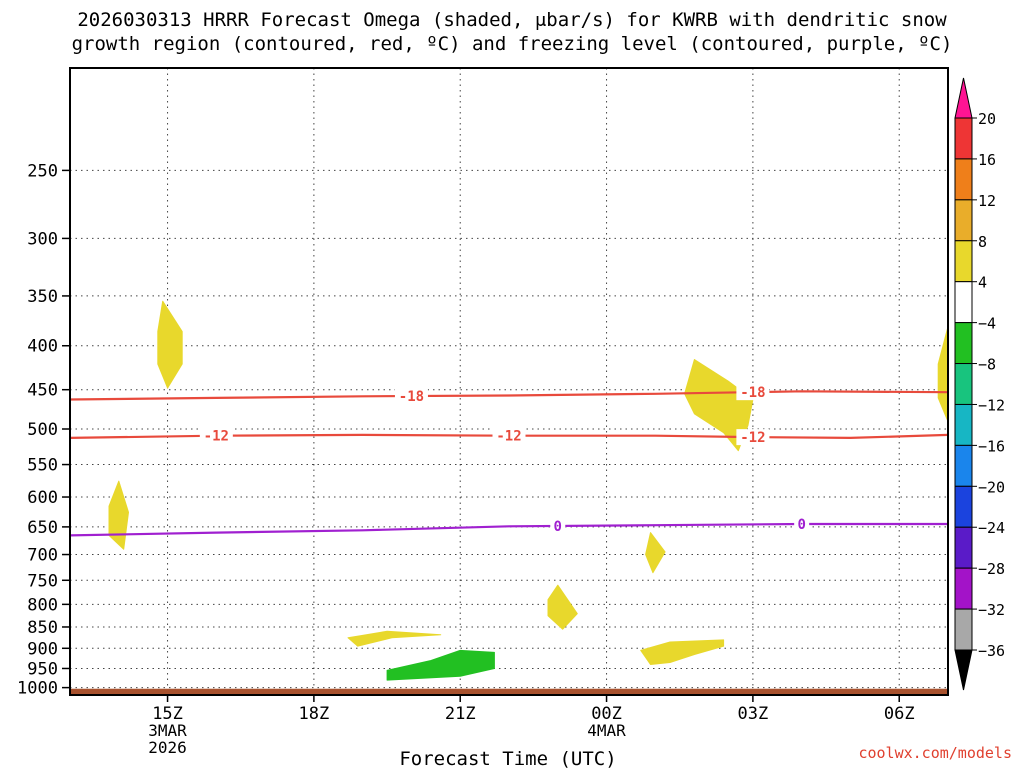 The width and height of the screenshot is (1024, 768). Describe the element at coordinates (42, 669) in the screenshot. I see `y-tick-label-950: 950` at that location.